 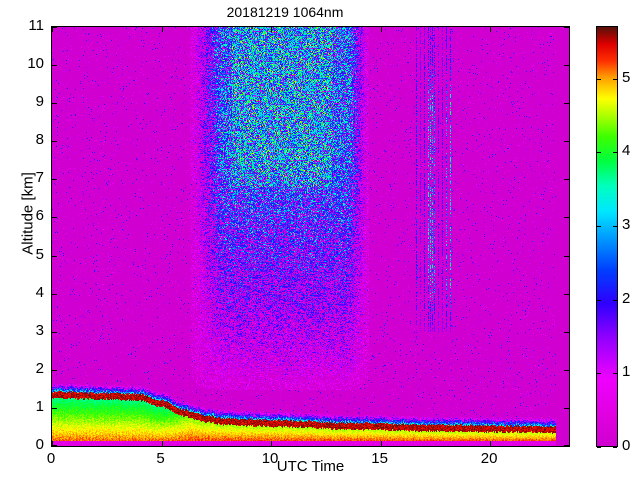 What do you see at coordinates (160, 458) in the screenshot?
I see `x-axis-tick-label: 5` at bounding box center [160, 458].